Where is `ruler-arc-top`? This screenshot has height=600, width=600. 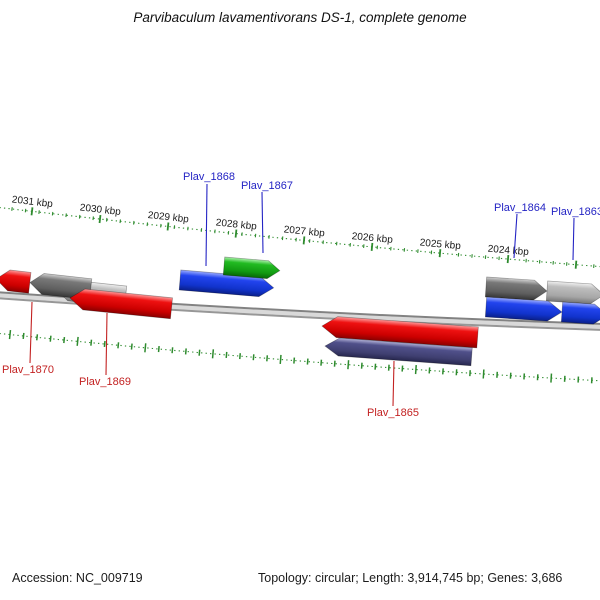 ruler-arc-top is located at coordinates (300, 237).